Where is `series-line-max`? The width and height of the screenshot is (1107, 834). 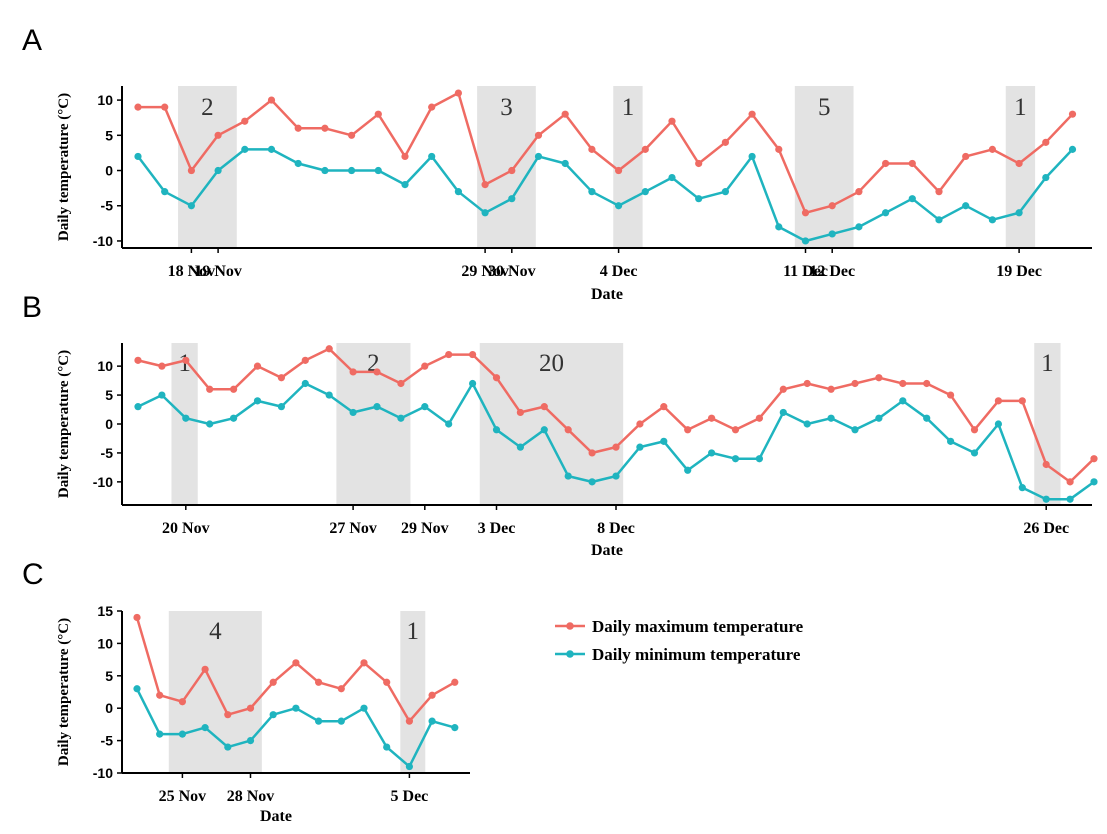
series-line-max is located at coordinates (606, 153).